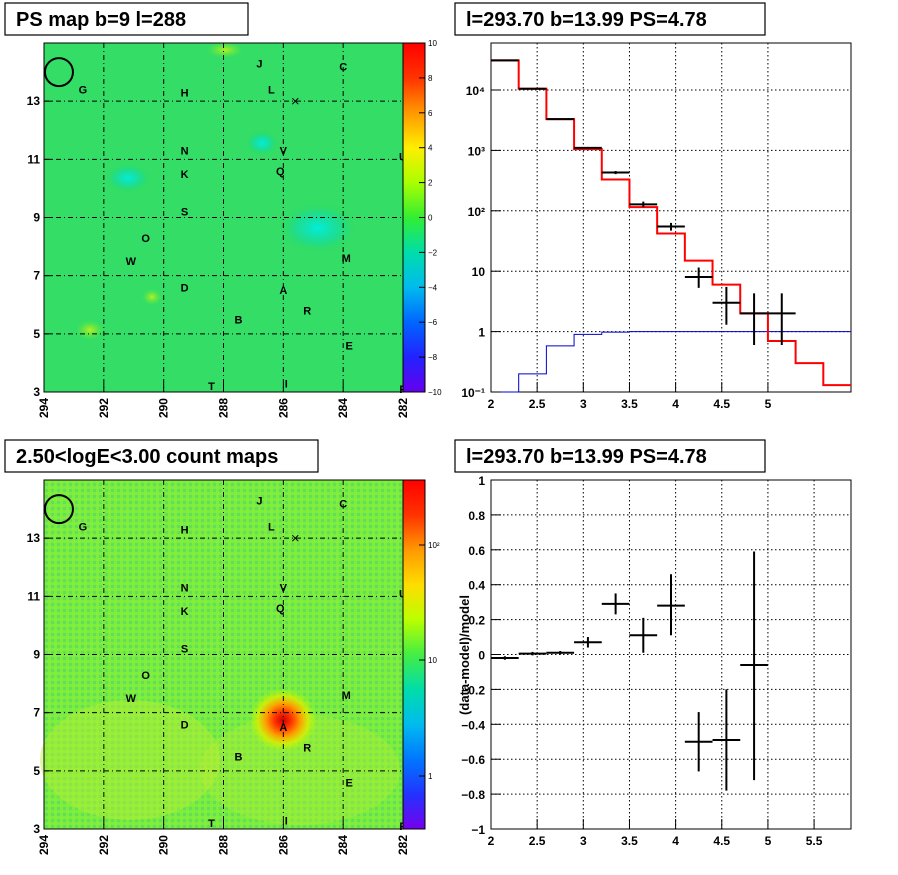 This screenshot has height=875, width=898. Describe the element at coordinates (464, 655) in the screenshot. I see `residual-ylabel: (data-model)/model` at that location.